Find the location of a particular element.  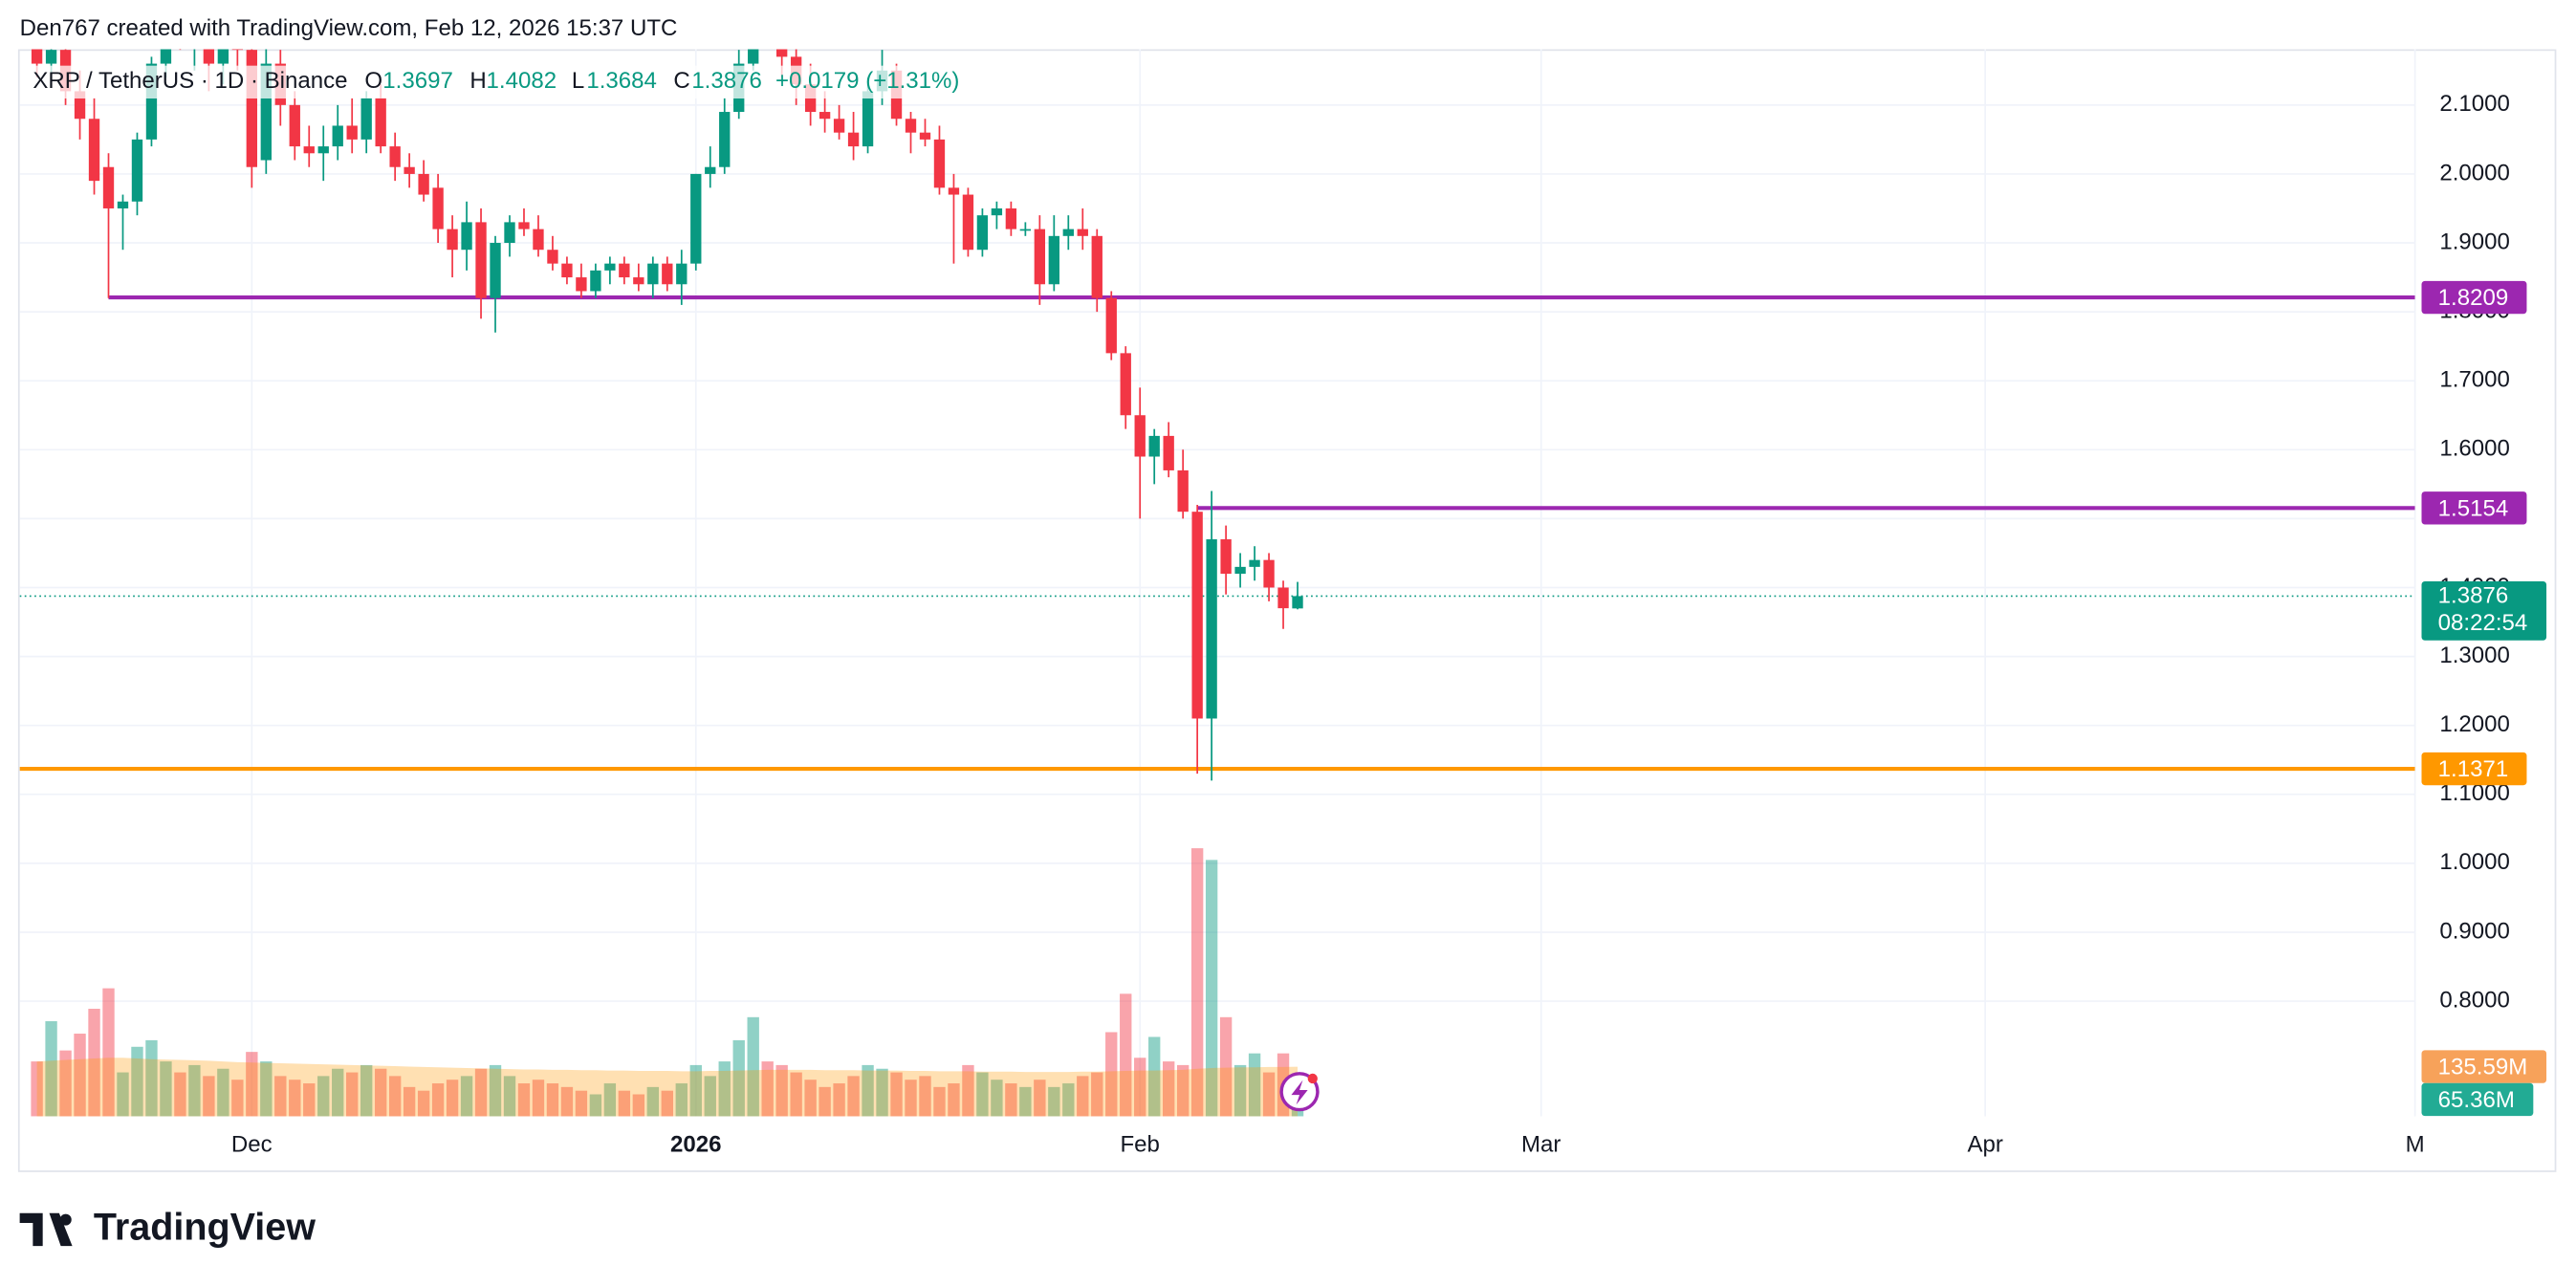

x-tick-label: Mar is located at coordinates (1541, 1145).